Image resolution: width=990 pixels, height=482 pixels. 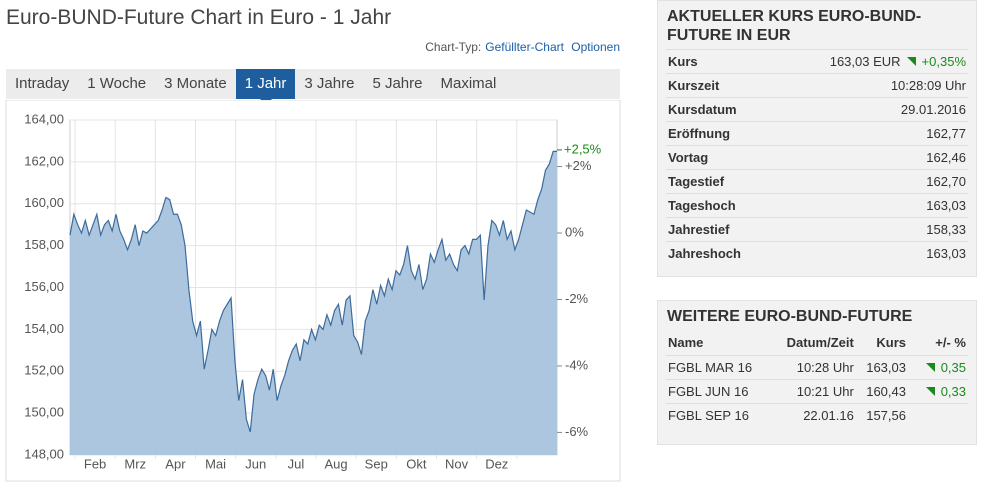 What do you see at coordinates (135, 463) in the screenshot?
I see `x-tick-label: Mrz` at bounding box center [135, 463].